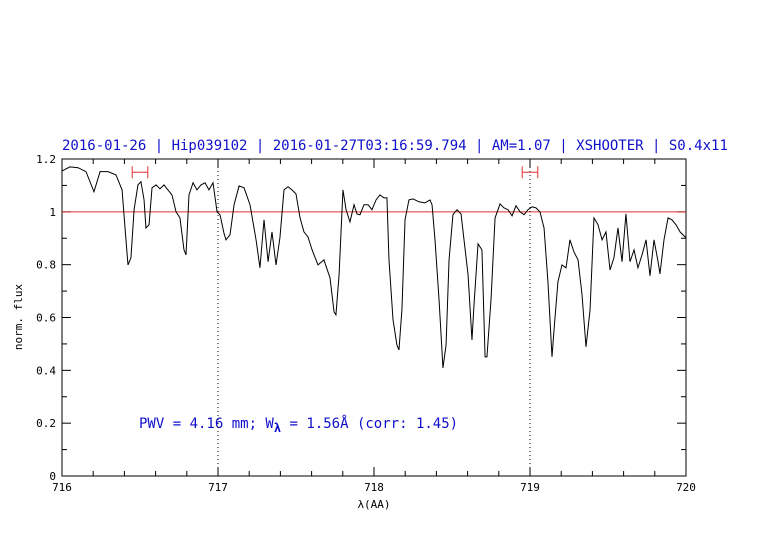  What do you see at coordinates (18, 317) in the screenshot?
I see `y-axis-label: norm. flux` at bounding box center [18, 317].